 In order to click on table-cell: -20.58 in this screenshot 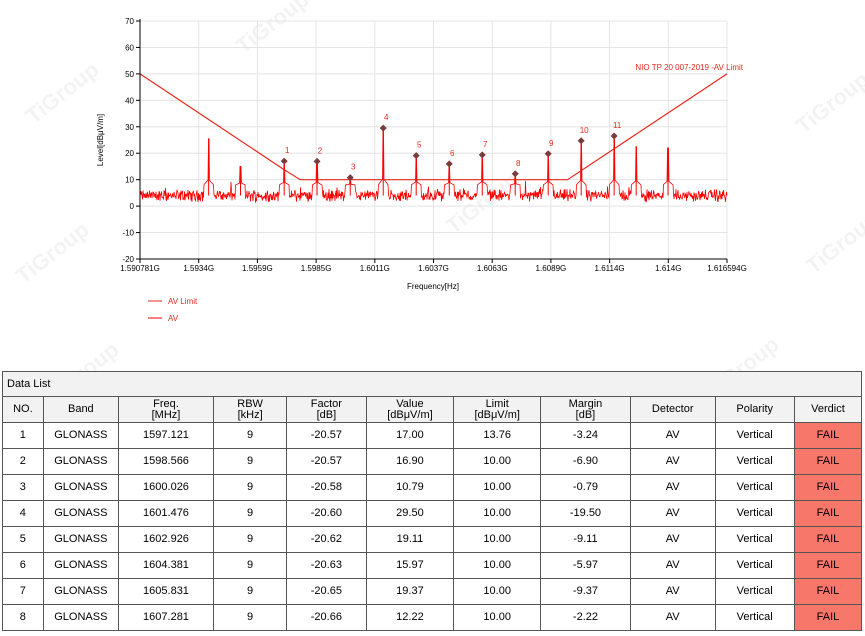, I will do `click(326, 487)`.